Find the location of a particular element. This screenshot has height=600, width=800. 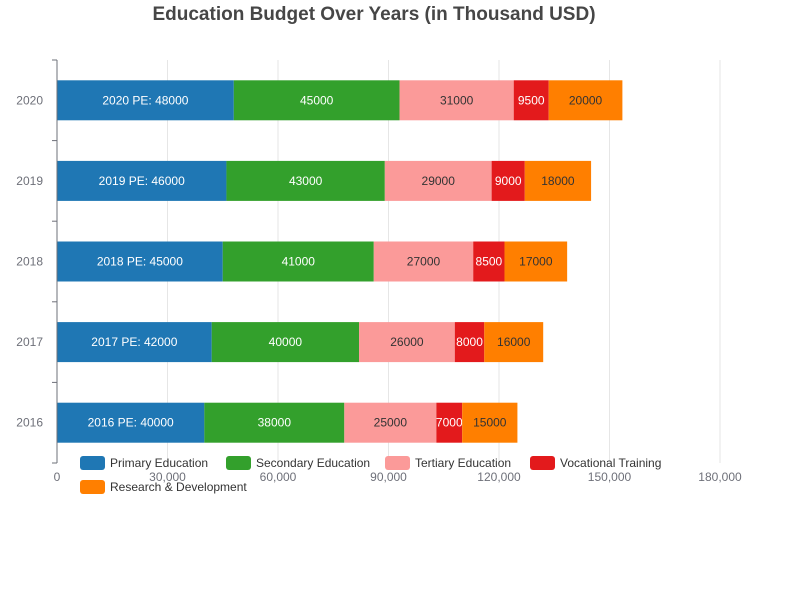

bar-segment-label: 16000 is located at coordinates (514, 342).